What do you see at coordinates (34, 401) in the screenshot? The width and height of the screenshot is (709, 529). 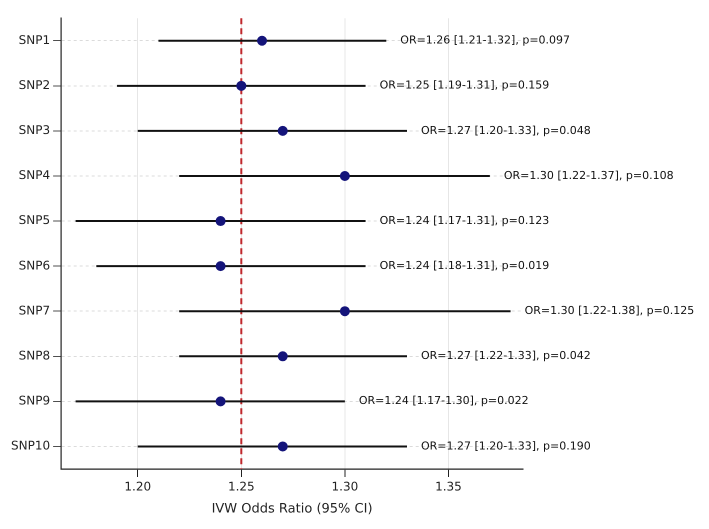 I see `y-tick-label: SNP9` at bounding box center [34, 401].